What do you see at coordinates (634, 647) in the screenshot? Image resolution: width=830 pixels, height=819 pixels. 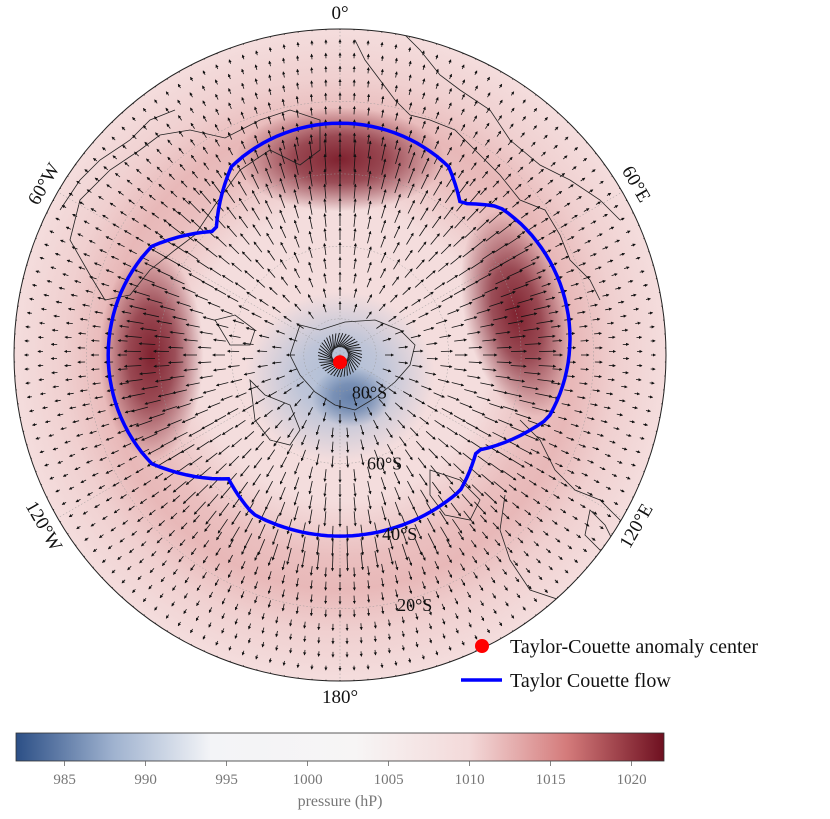 I see `legend-label-anomaly-center: Taylor-Couette anomaly center` at bounding box center [634, 647].